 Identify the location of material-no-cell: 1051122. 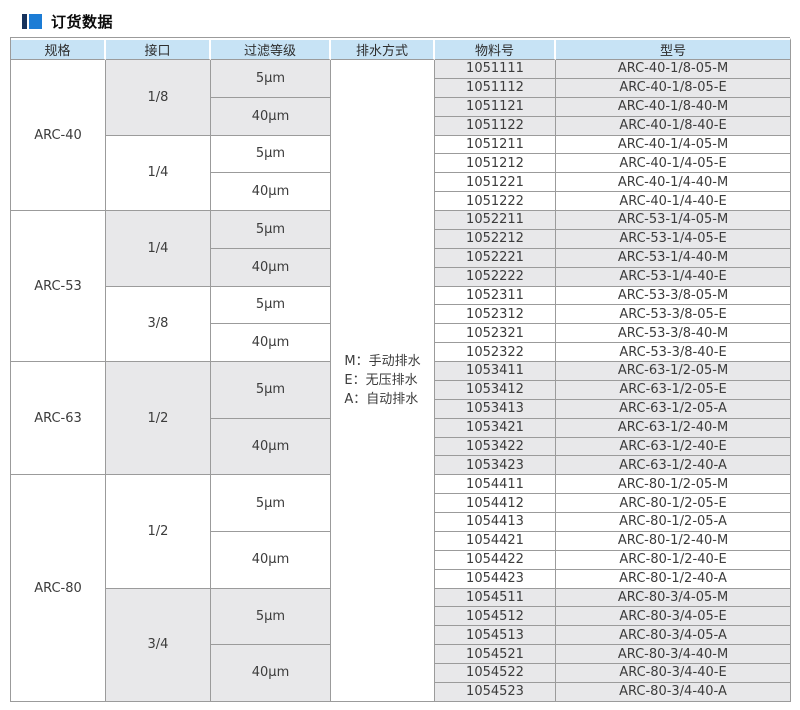
(495, 126).